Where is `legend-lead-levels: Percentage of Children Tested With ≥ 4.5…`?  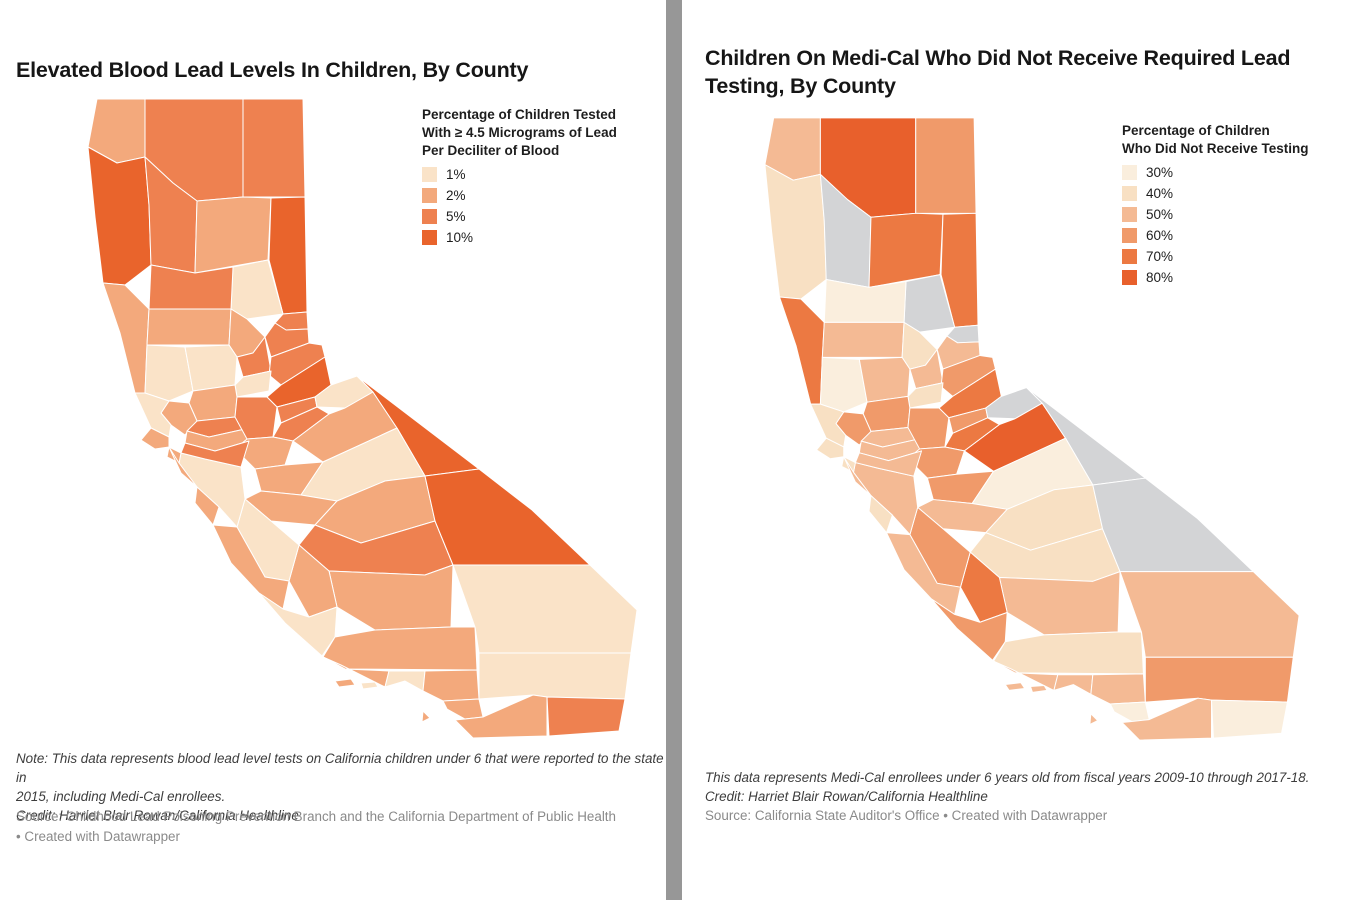
legend-lead-levels: Percentage of Children Tested With ≥ 4.5… is located at coordinates (537, 175).